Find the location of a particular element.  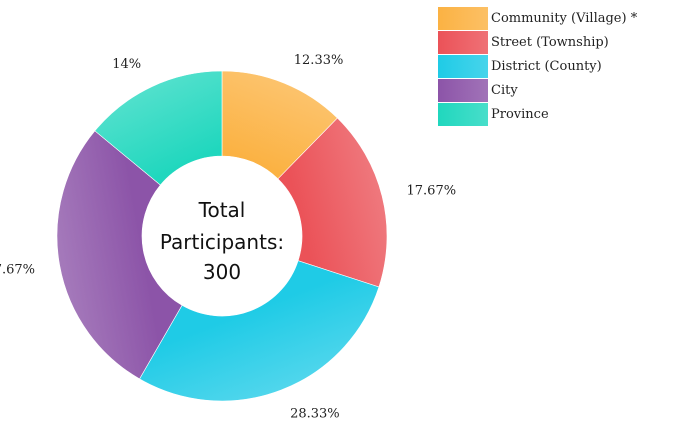

slice-street-township is located at coordinates (332, 202).